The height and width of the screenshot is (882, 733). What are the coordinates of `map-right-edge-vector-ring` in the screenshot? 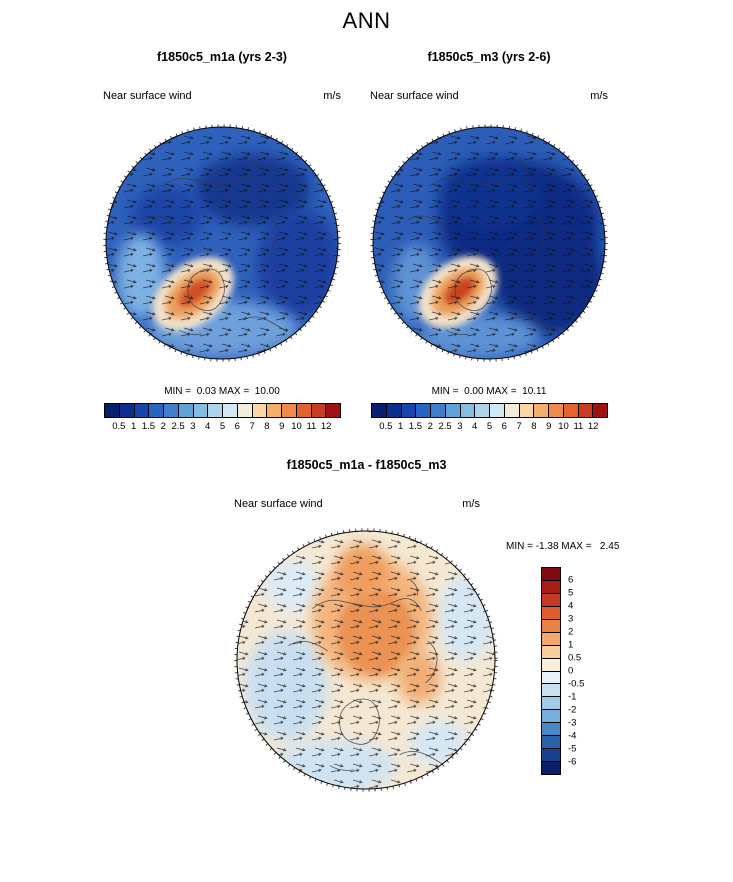 It's located at (489, 243).